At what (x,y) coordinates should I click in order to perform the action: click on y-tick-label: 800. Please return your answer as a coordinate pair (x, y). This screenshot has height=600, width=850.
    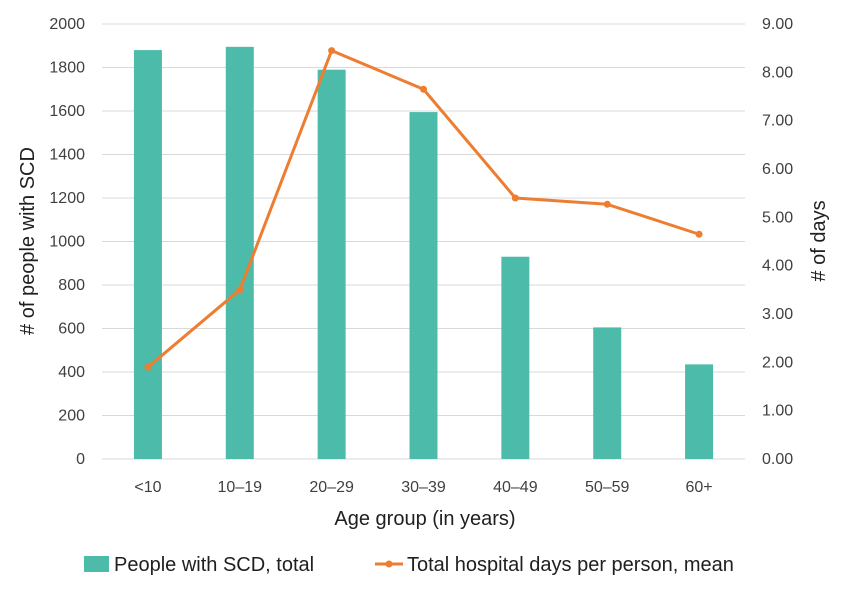
    Looking at the image, I should click on (71, 285).